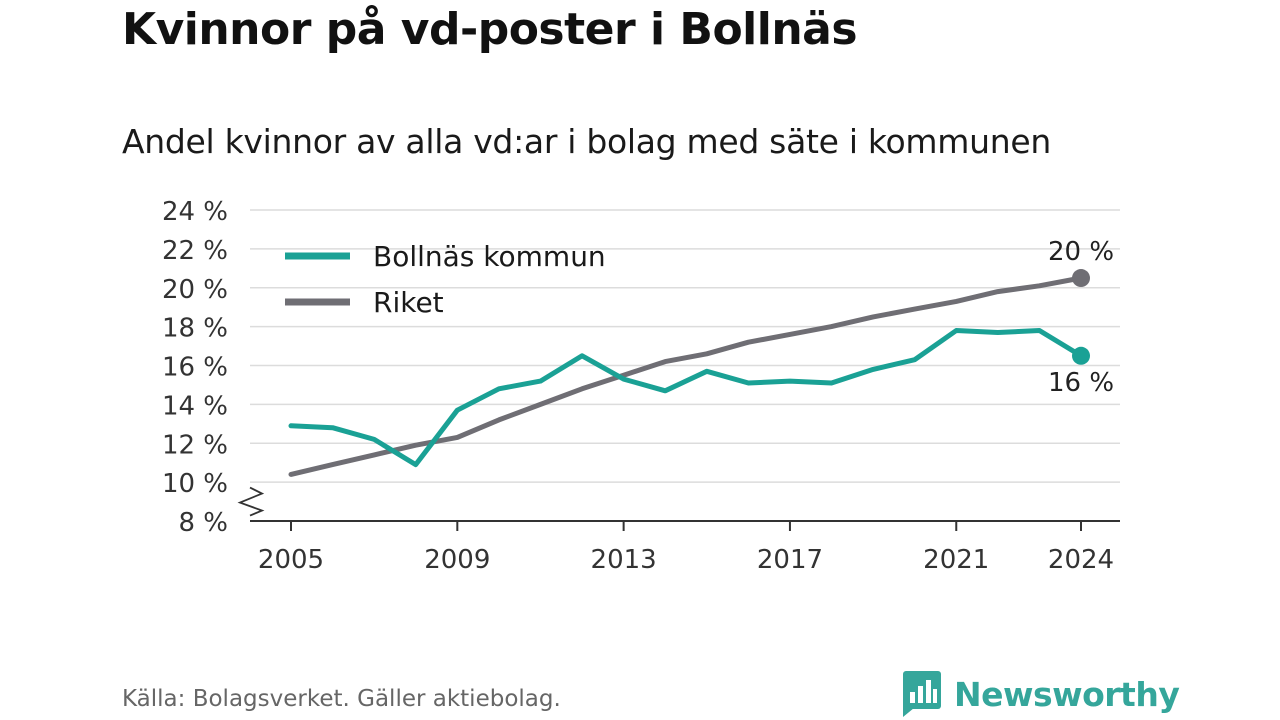 This screenshot has width=1280, height=720. Describe the element at coordinates (195, 406) in the screenshot. I see `y-tick-label: 14 %` at that location.